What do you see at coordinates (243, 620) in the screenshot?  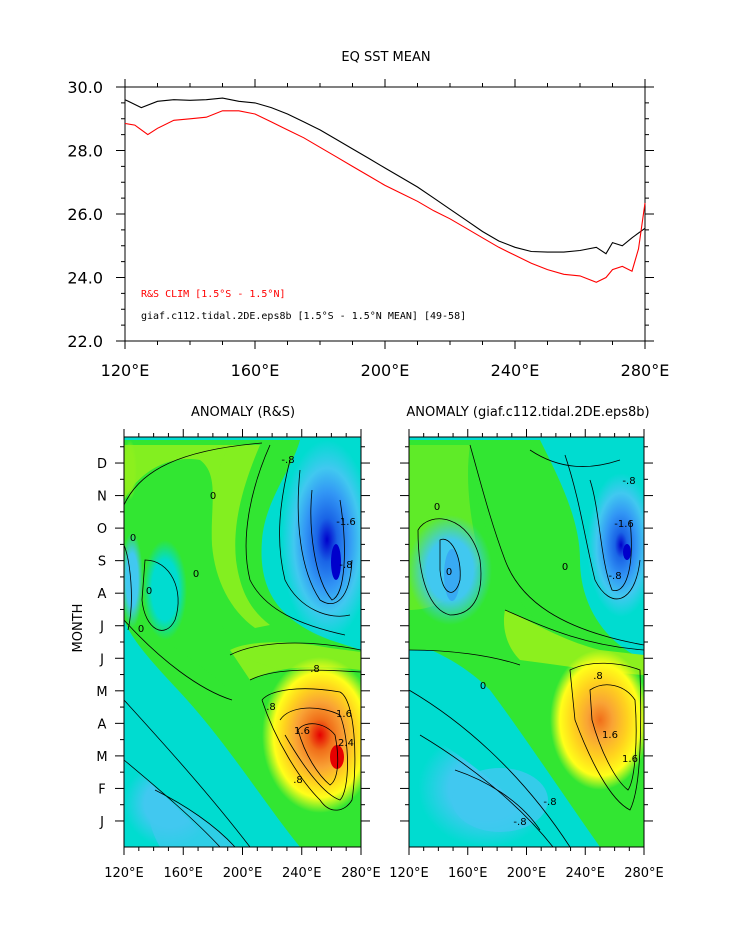 I see `anomaly-rs-contour-labels: -.8 0 0 0 0 -1.6 -.8 .8 .8 1.6 2.4 1.6 .8 0` at bounding box center [243, 620].